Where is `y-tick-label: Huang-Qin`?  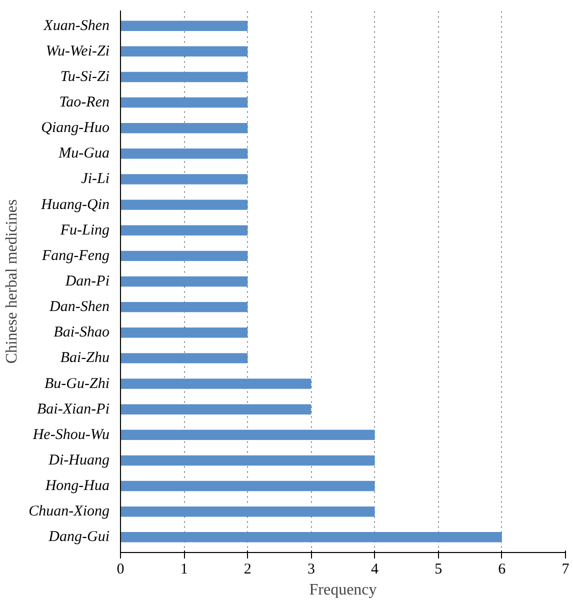
y-tick-label: Huang-Qin is located at coordinates (75, 204).